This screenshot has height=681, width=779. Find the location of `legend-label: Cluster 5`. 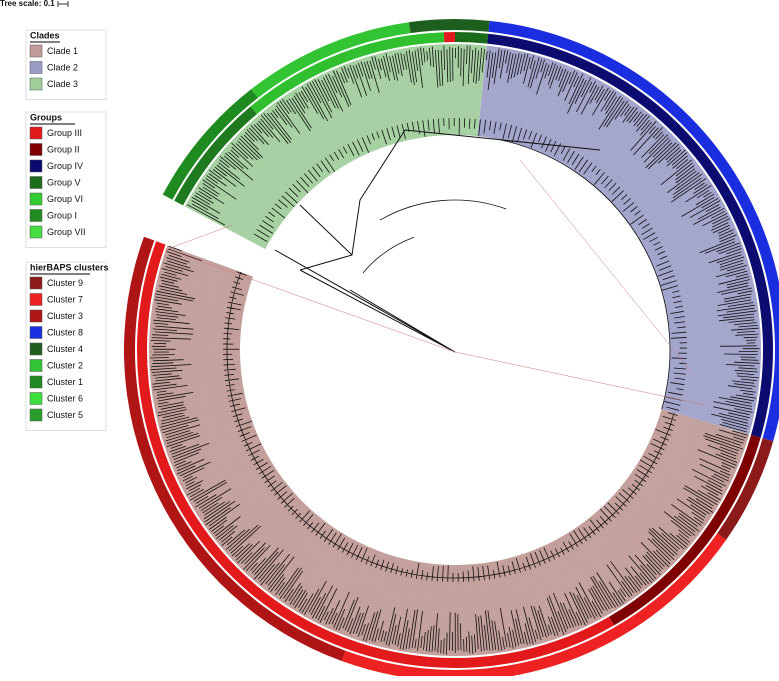

legend-label: Cluster 5 is located at coordinates (65, 415).